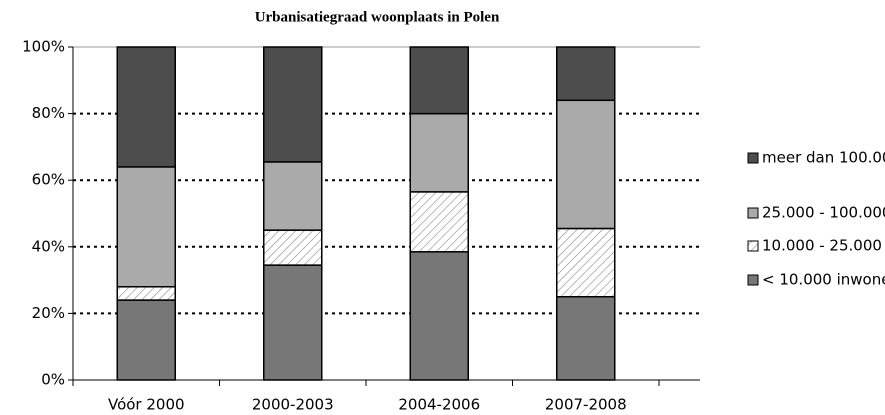 This screenshot has width=885, height=415. I want to click on legend-label: 10.000 - 25.000, so click(822, 246).